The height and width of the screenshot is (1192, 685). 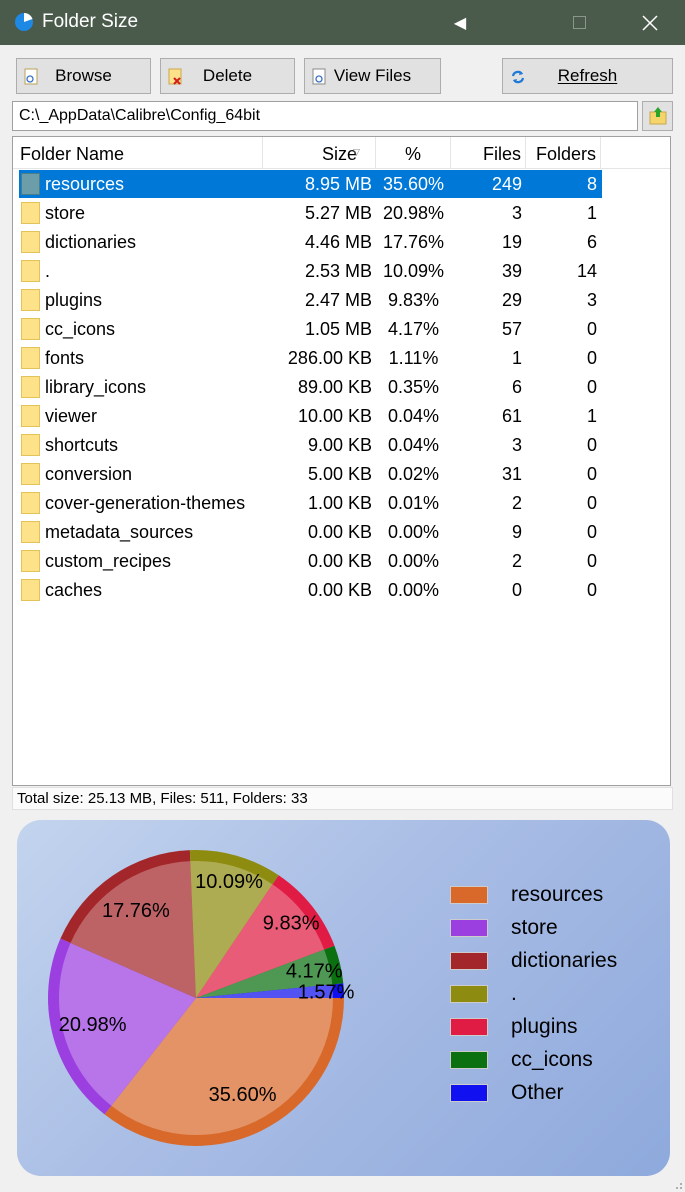 I want to click on folder-name: shortcuts, so click(x=82, y=445).